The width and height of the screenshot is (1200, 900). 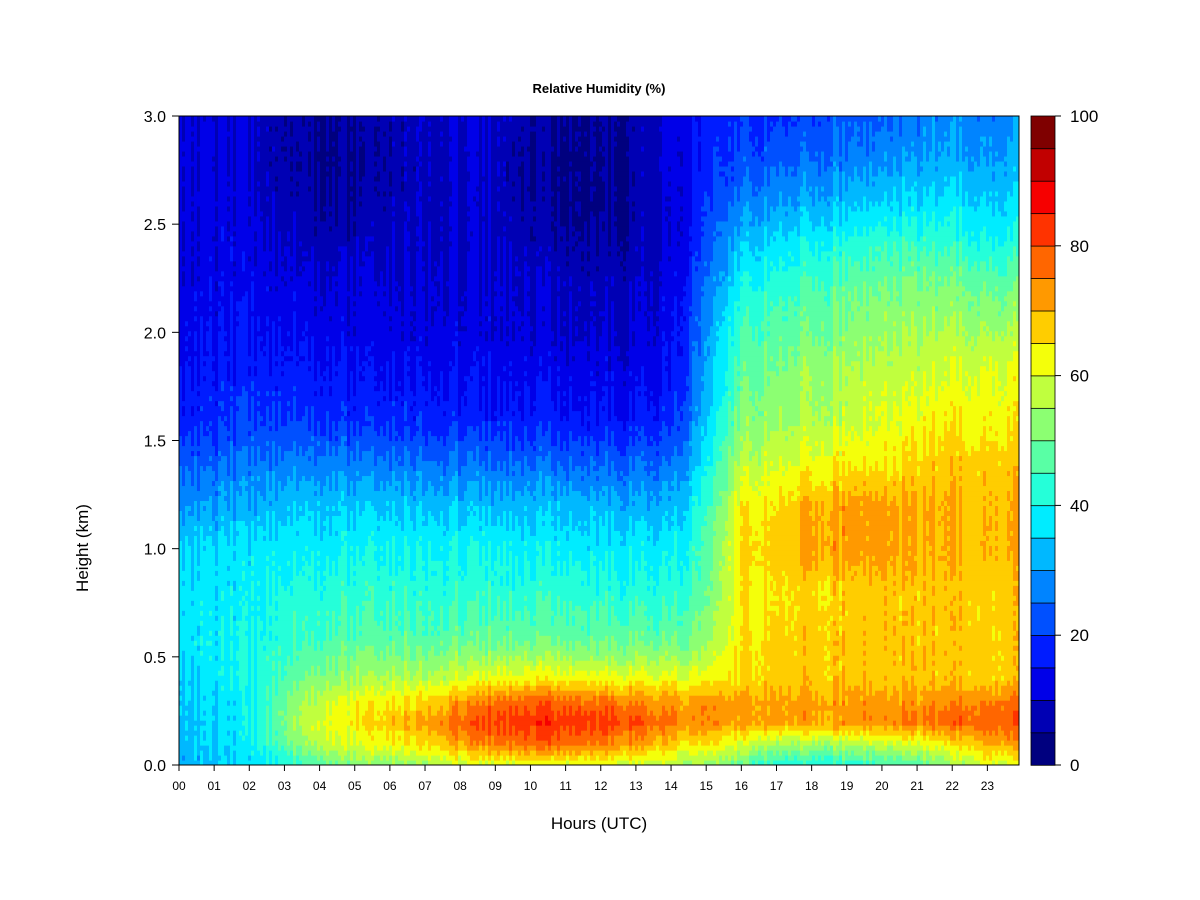 What do you see at coordinates (599, 88) in the screenshot?
I see `chart-title: Relative Humidity (%)` at bounding box center [599, 88].